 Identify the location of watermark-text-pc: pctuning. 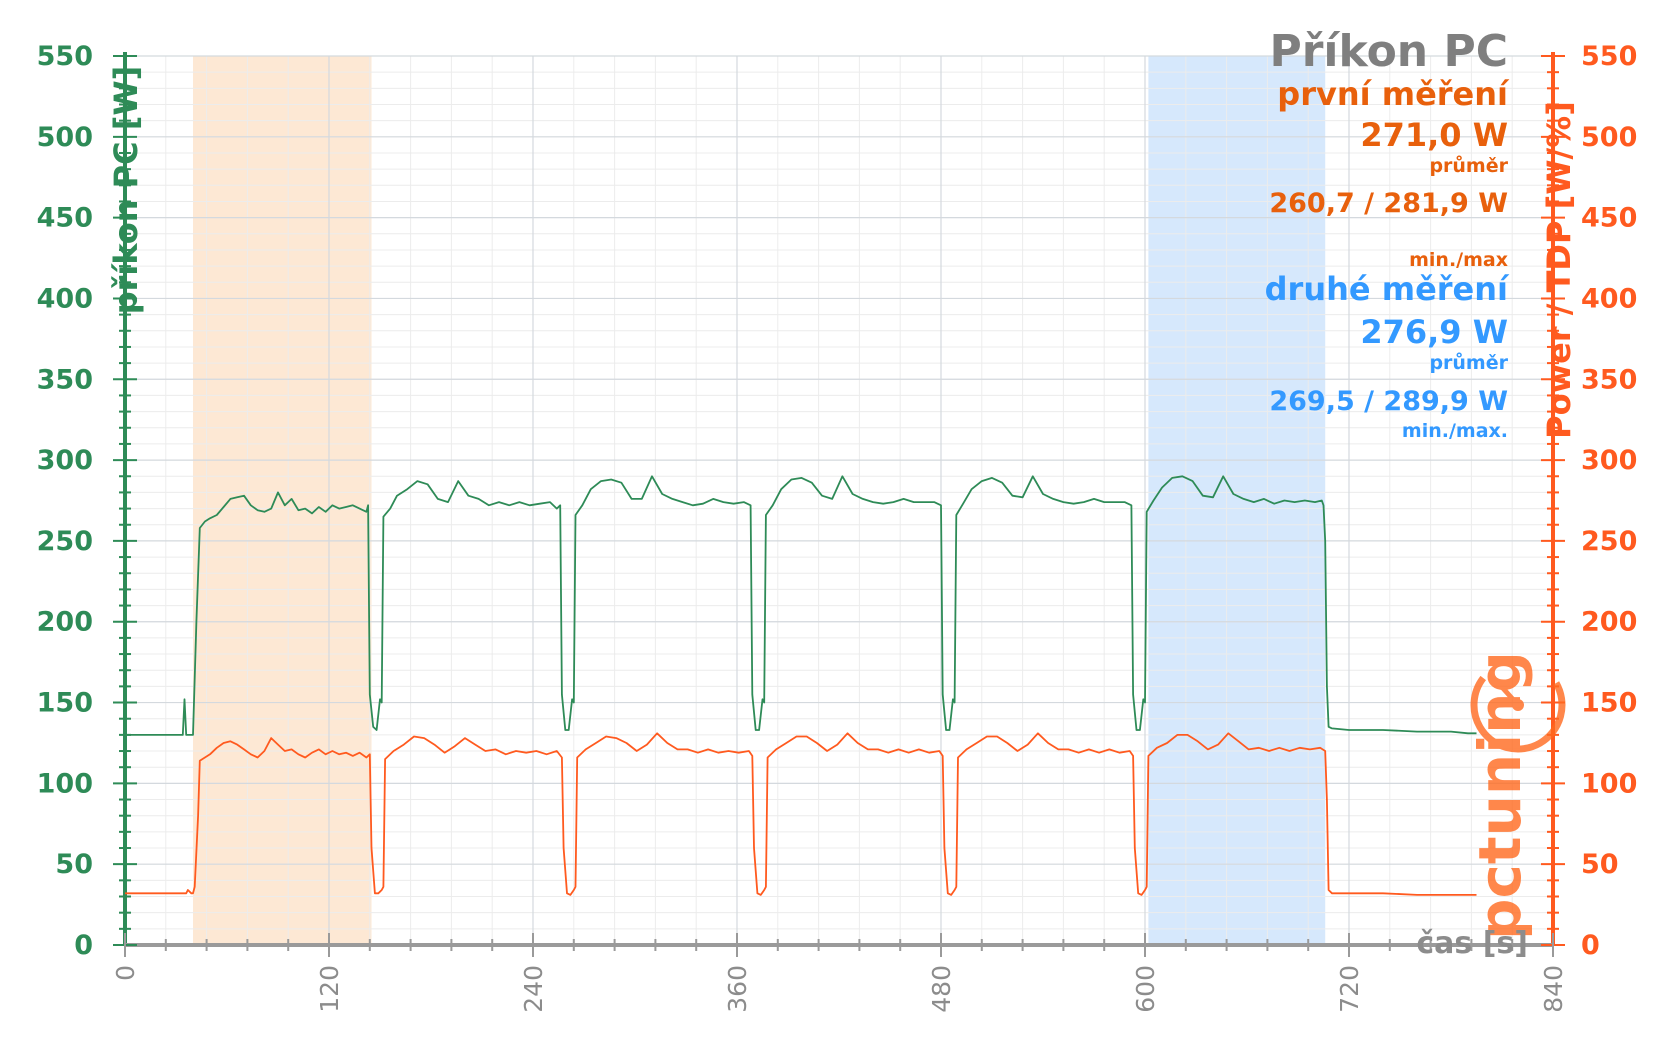
(1500, 795).